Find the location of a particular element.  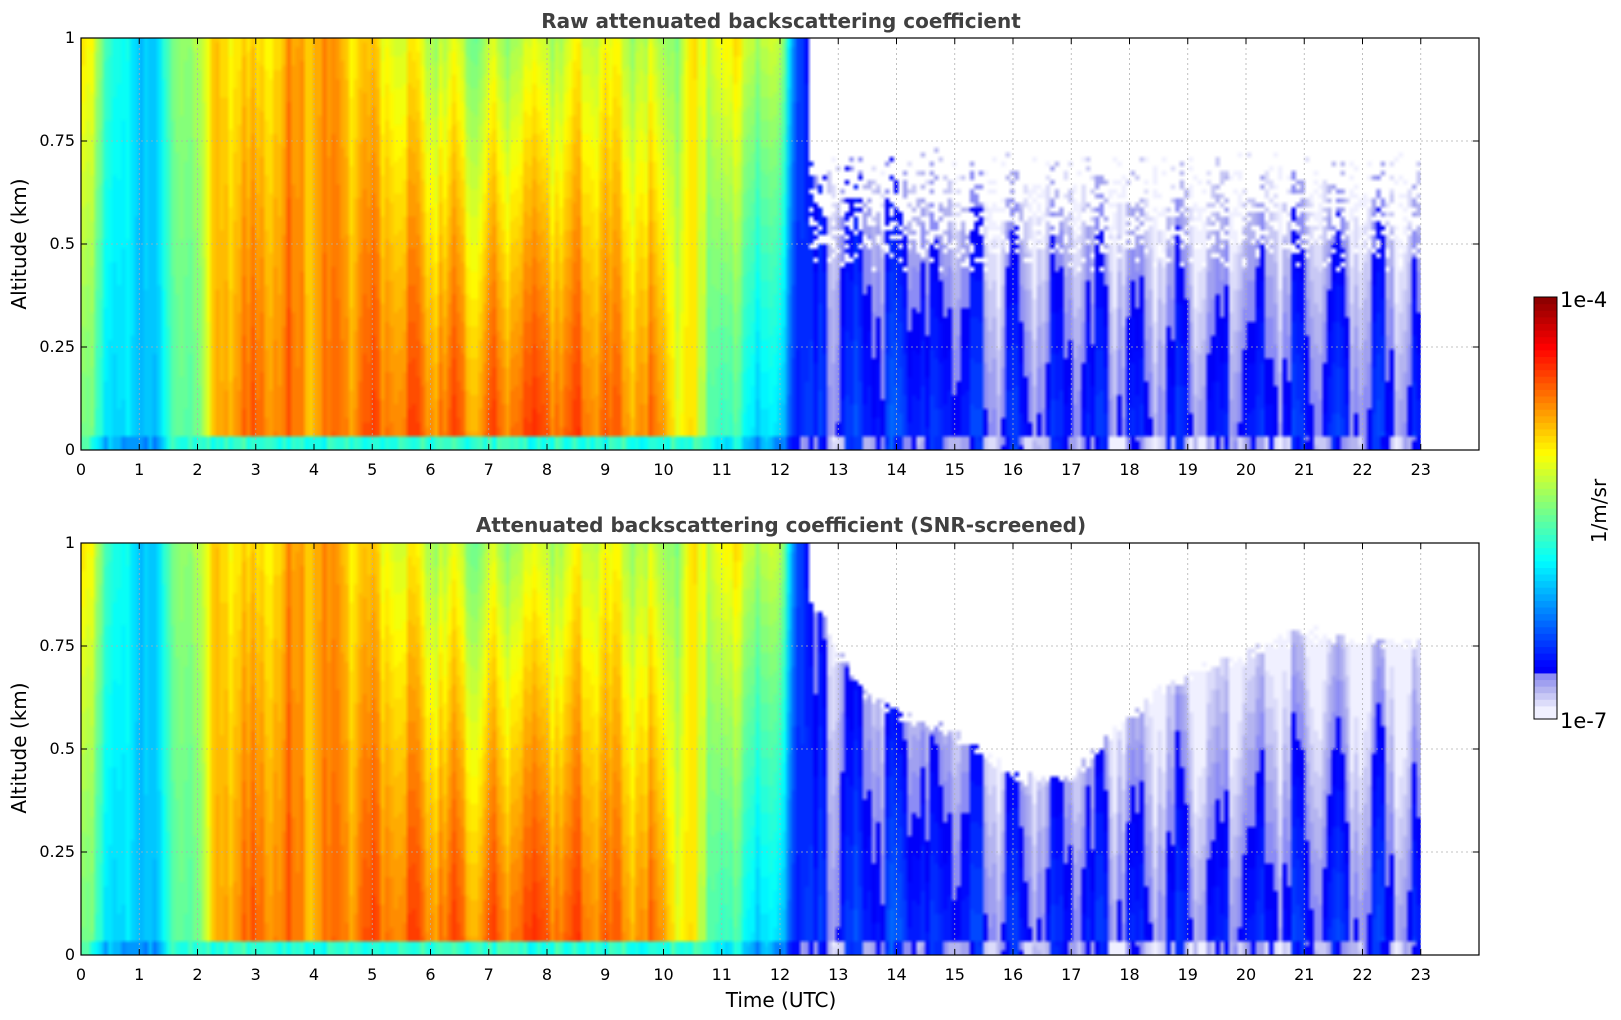

x-tick-label: 11 is located at coordinates (722, 469).